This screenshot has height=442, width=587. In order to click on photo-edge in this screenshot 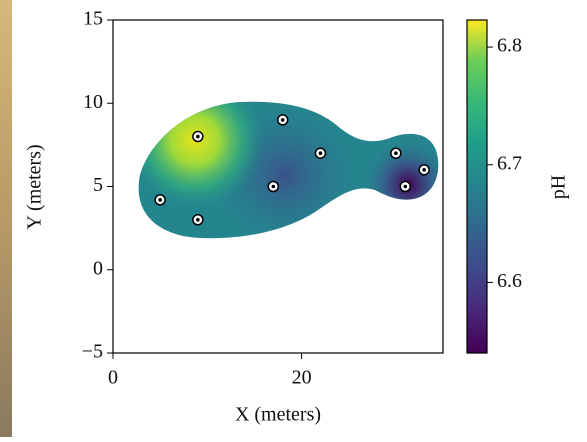, I will do `click(6, 218)`.